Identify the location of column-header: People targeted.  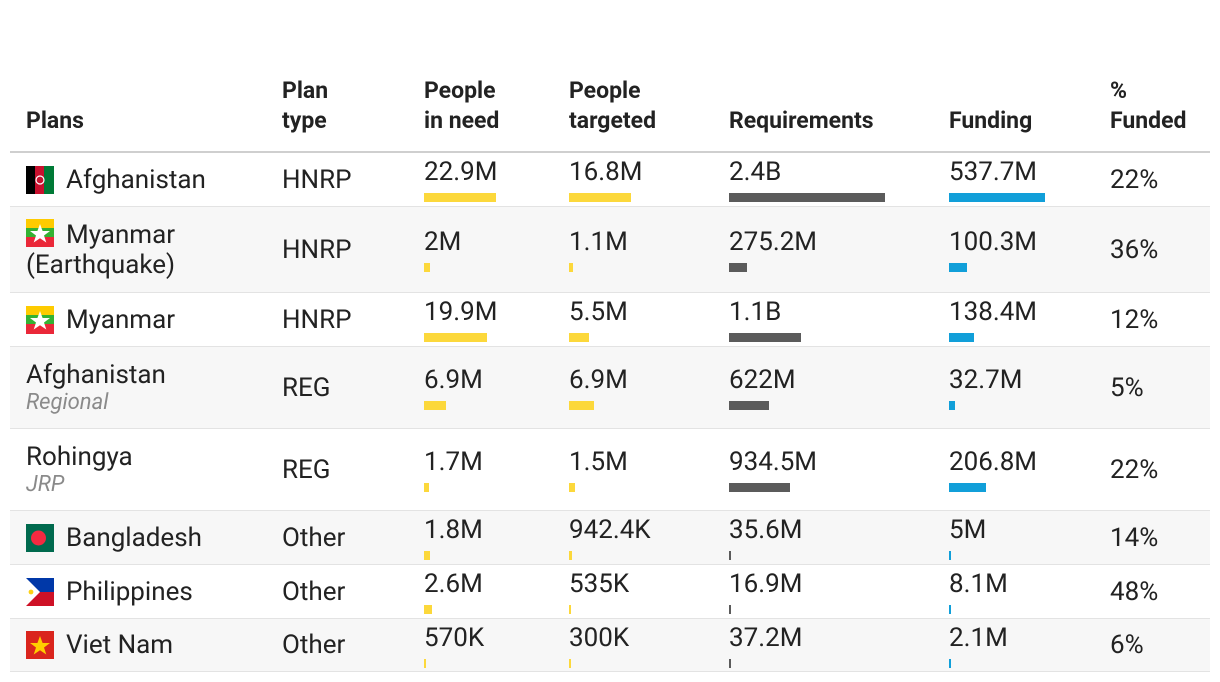
(649, 113).